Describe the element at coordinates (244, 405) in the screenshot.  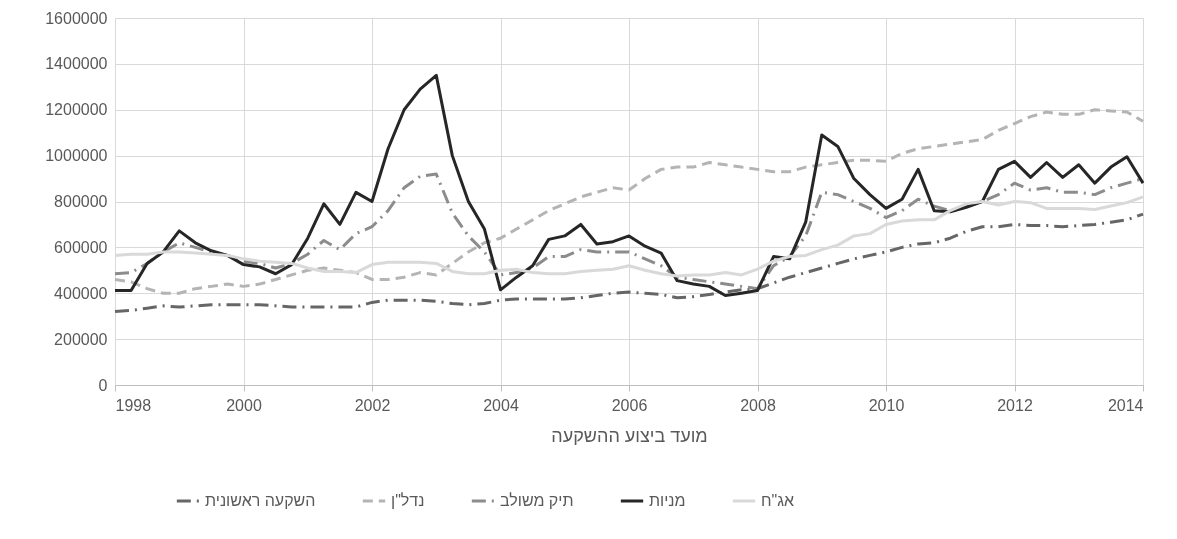
I see `x-tick-label: 2000` at that location.